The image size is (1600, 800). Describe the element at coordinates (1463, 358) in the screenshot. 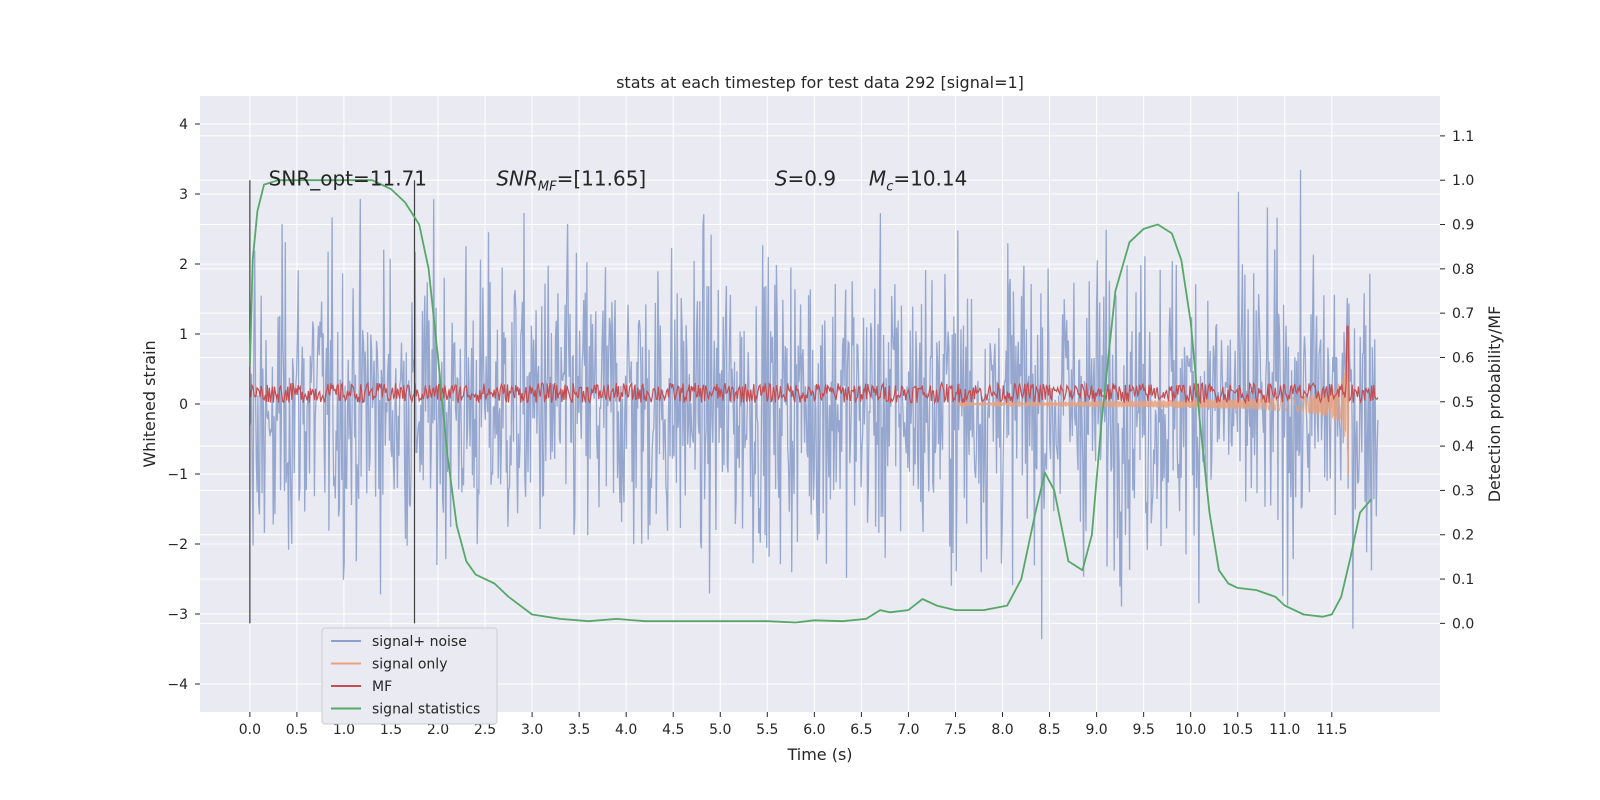

I see `y2-tick-label: 0.6` at that location.